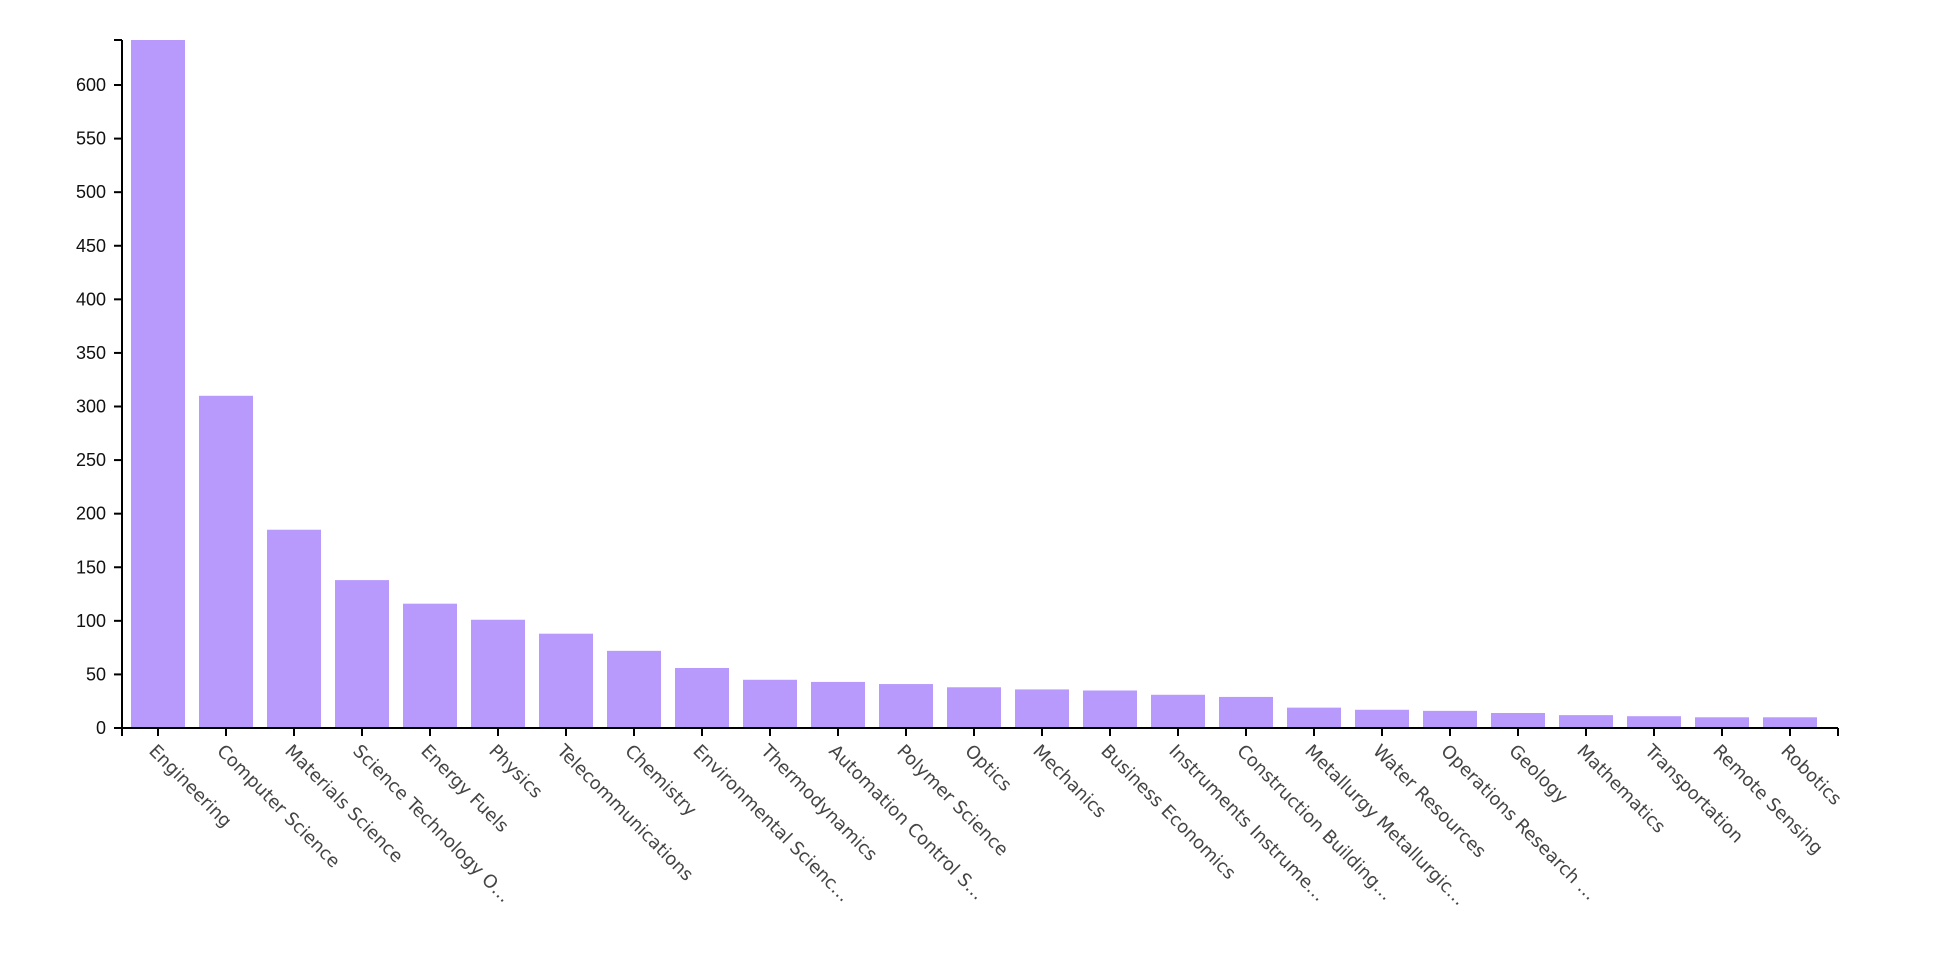 Image resolution: width=1960 pixels, height=960 pixels. What do you see at coordinates (91, 407) in the screenshot?
I see `y-tick-label: 300` at bounding box center [91, 407].